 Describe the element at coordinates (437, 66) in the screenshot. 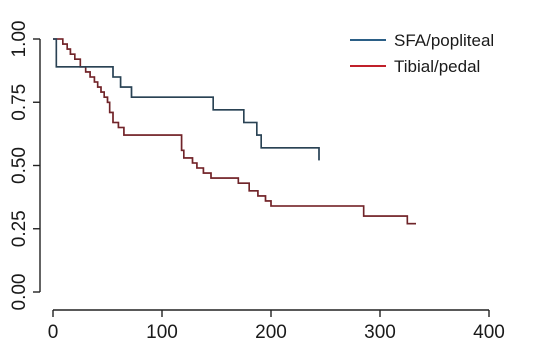

I see `legend-label: Tibial/pedal` at that location.